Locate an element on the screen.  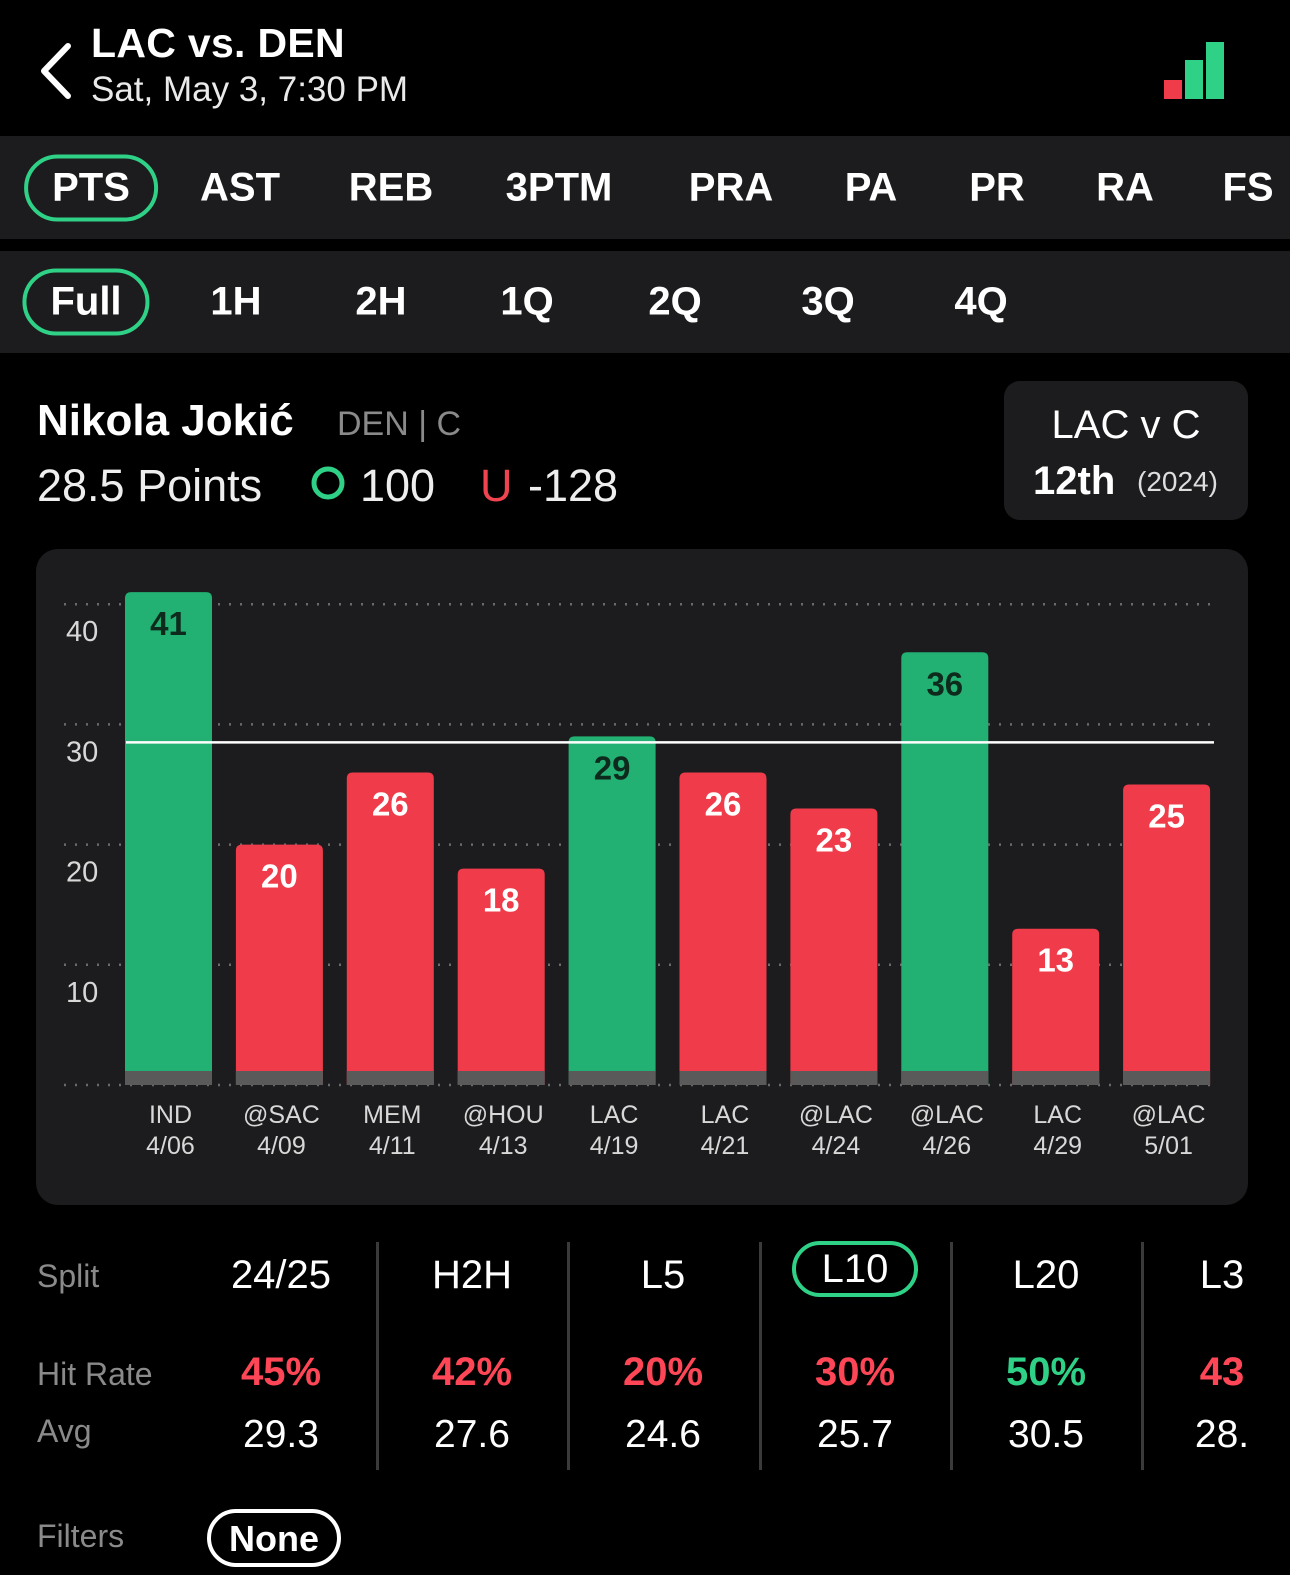
stat-tab-bar: PTS AST REB 3PTM PRA PA PR RA FS is located at coordinates (645, 187).